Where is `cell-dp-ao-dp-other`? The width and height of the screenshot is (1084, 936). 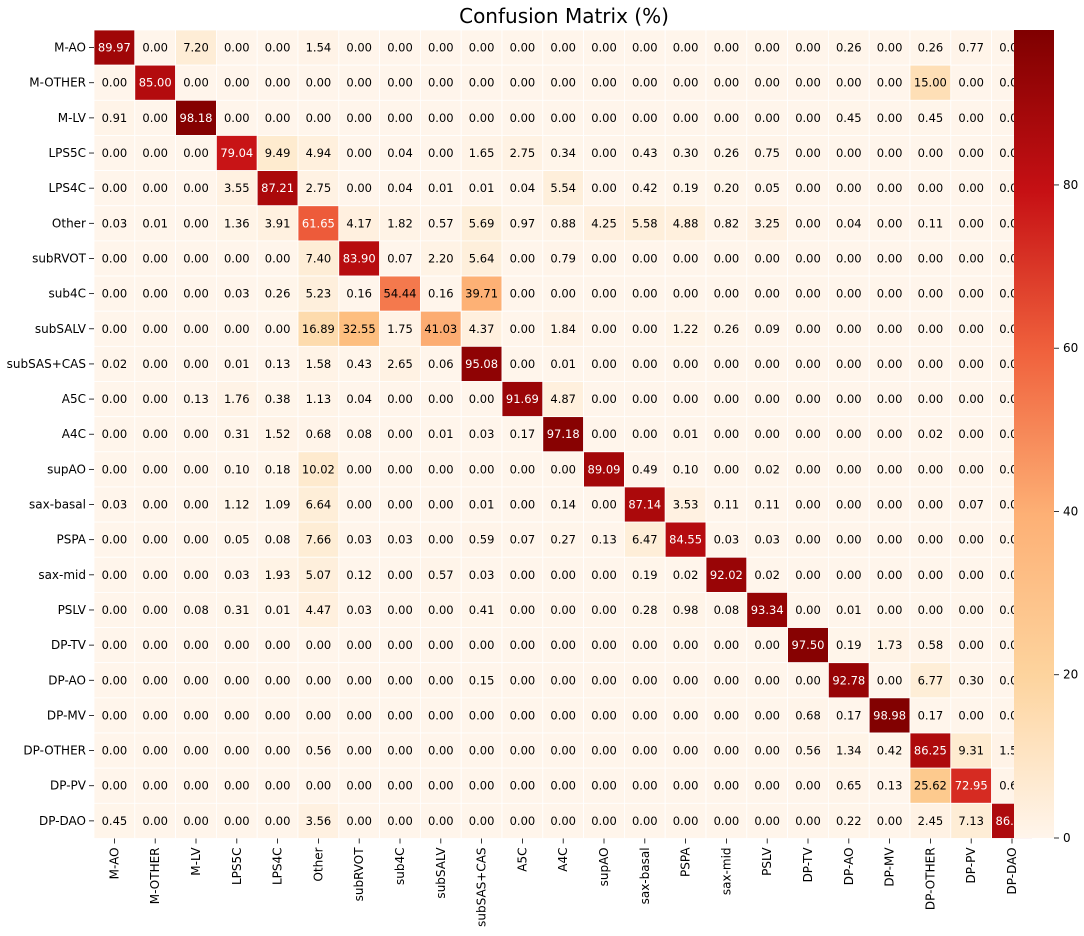 cell-dp-ao-dp-other is located at coordinates (930, 680).